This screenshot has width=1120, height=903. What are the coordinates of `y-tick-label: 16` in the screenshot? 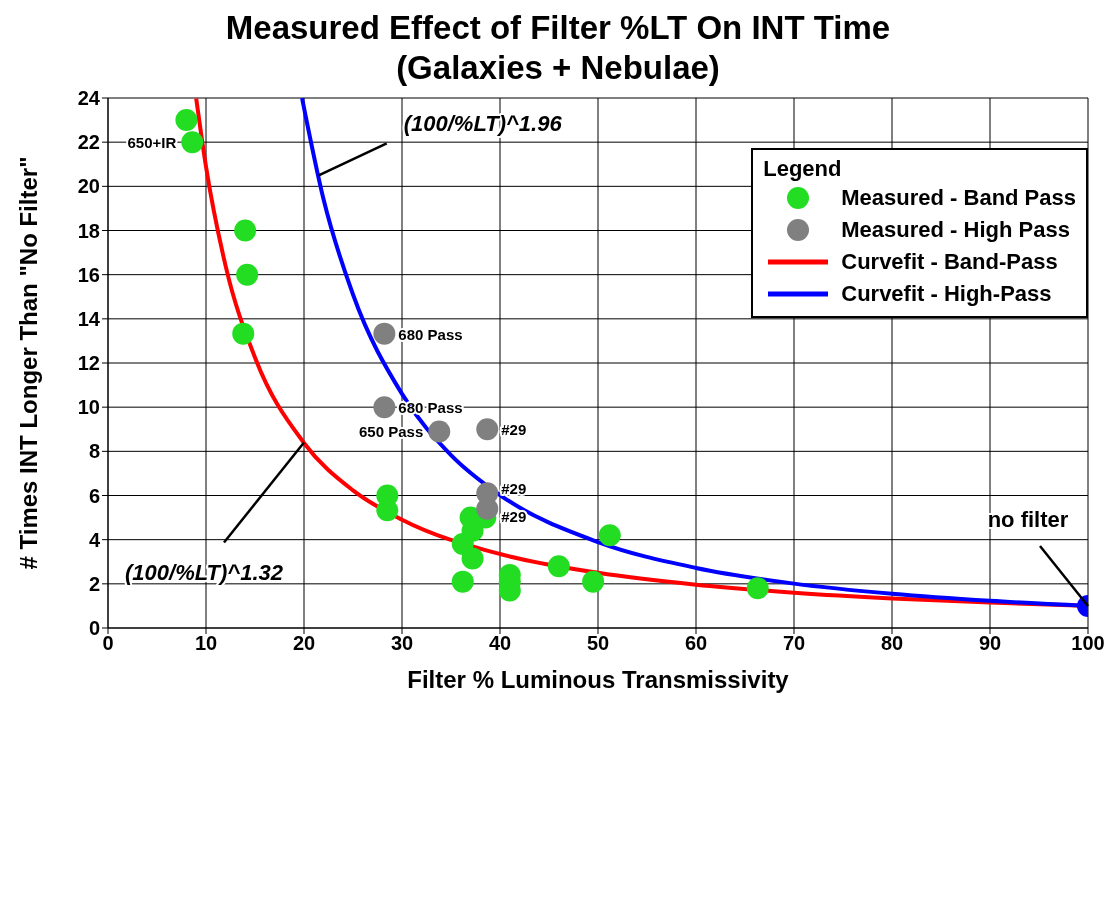 It's located at (88, 274).